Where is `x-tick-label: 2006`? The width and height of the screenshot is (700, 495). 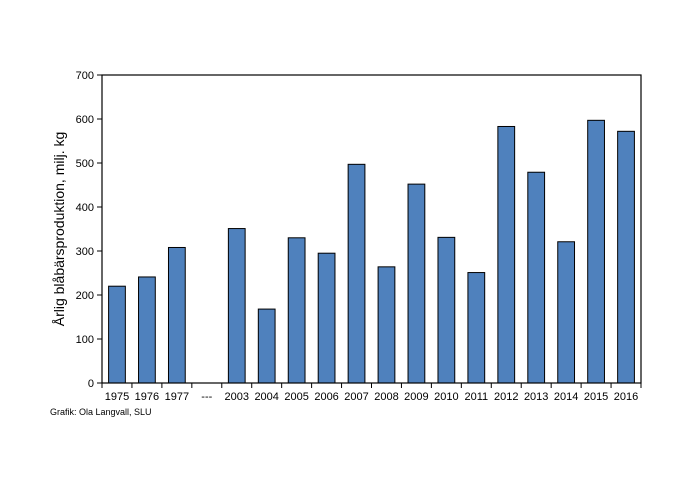 x-tick-label: 2006 is located at coordinates (326, 397).